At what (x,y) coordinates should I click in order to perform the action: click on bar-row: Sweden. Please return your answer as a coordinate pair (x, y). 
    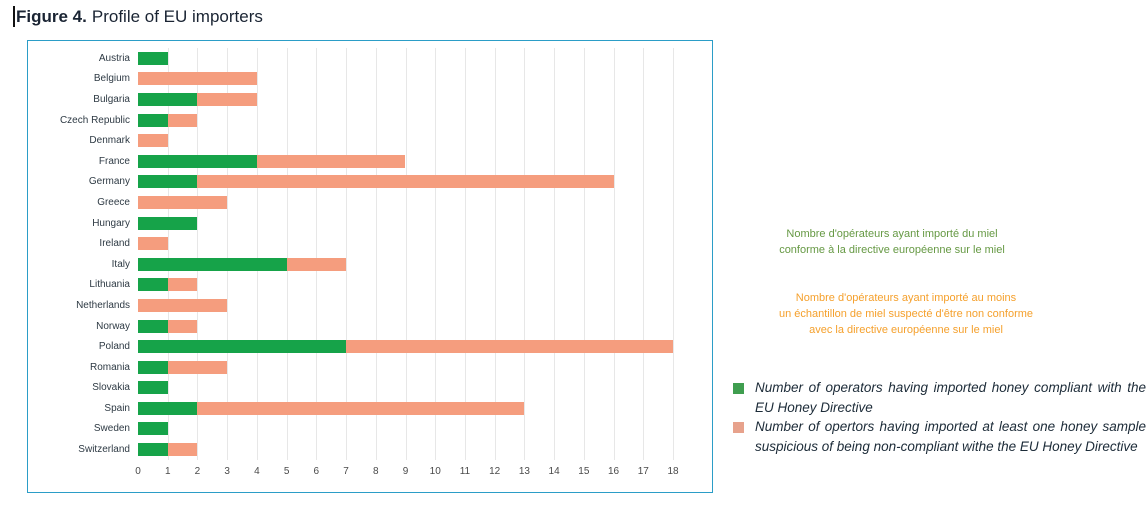
    Looking at the image, I should click on (370, 429).